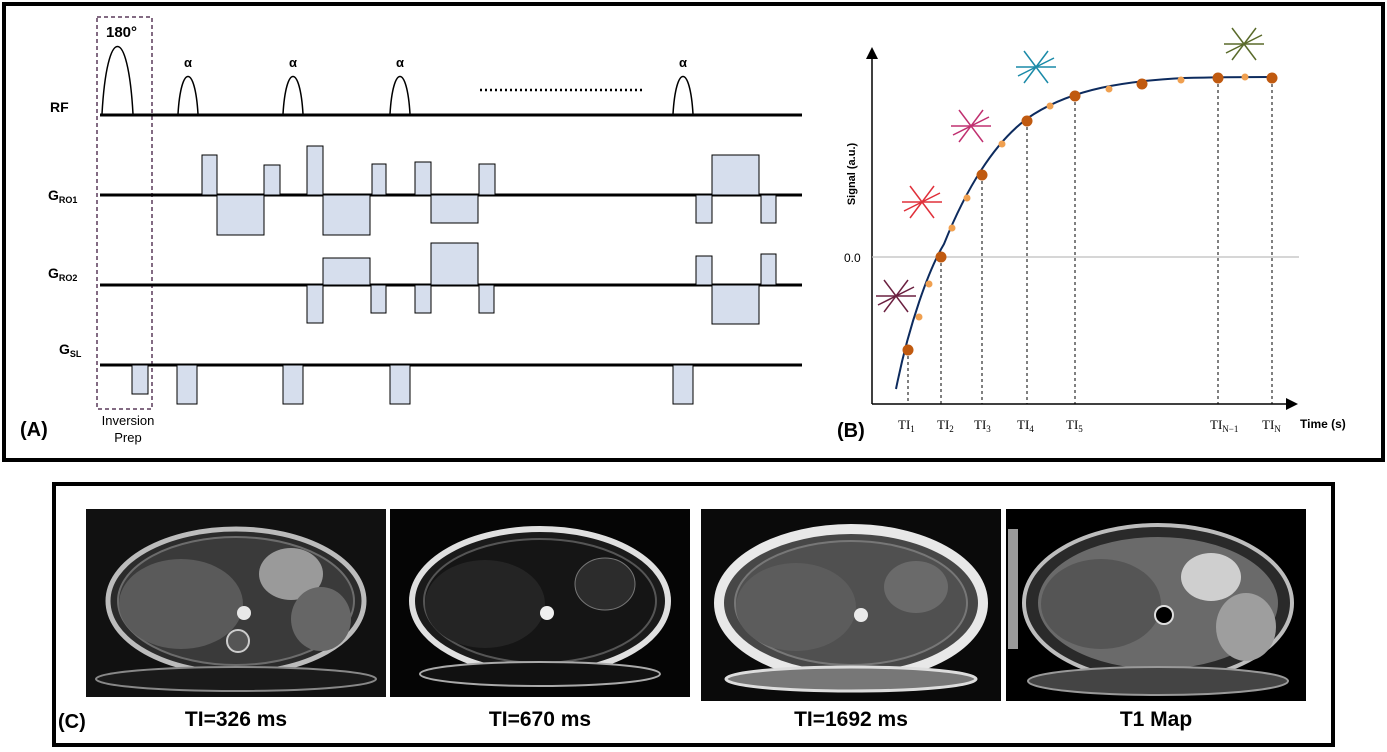  Describe the element at coordinates (1323, 424) in the screenshot. I see `x-axis-label: Time (s)` at that location.